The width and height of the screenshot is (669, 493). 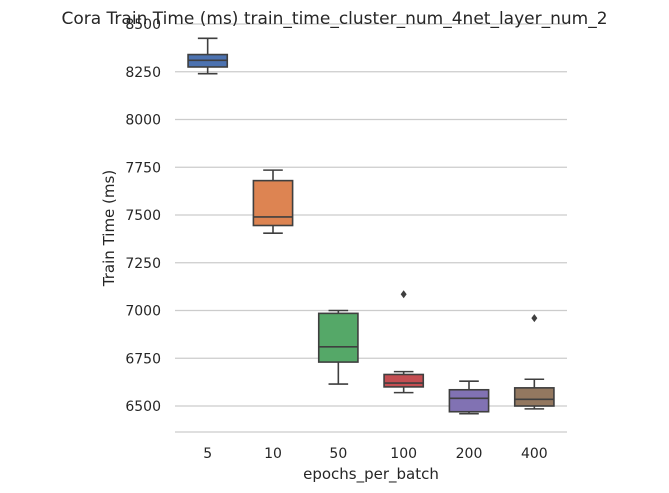 I want to click on y-tick-label: 8250, so click(x=143, y=73).